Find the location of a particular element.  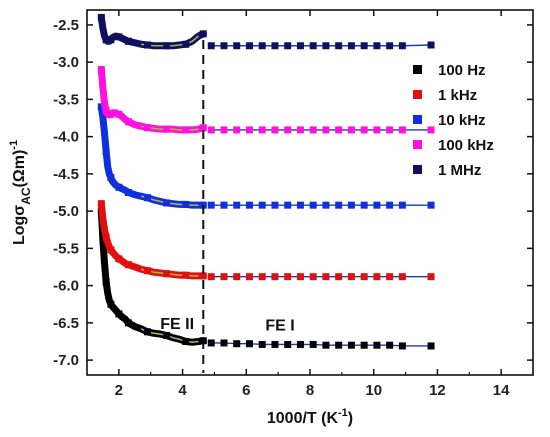

y-tick-label: -3.5 is located at coordinates (66, 99).